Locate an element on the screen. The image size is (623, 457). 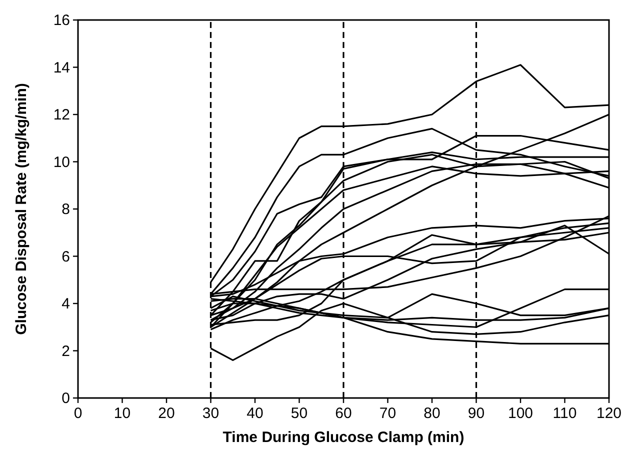
x-tick-label: 10 is located at coordinates (122, 413).